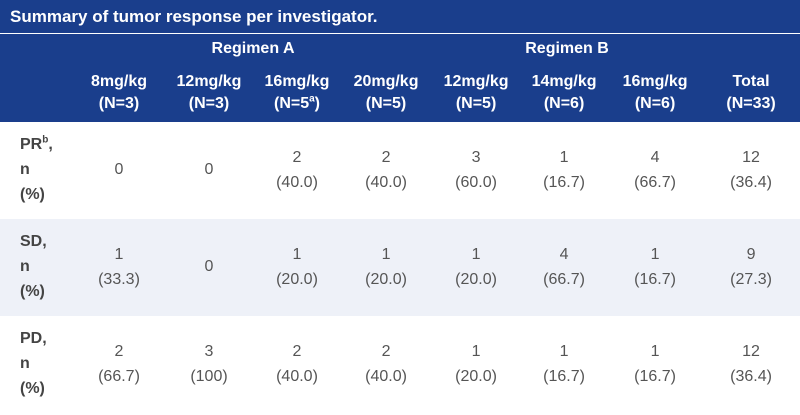 The width and height of the screenshot is (800, 415). What do you see at coordinates (291, 103) in the screenshot?
I see `col-n: (N=5` at bounding box center [291, 103].